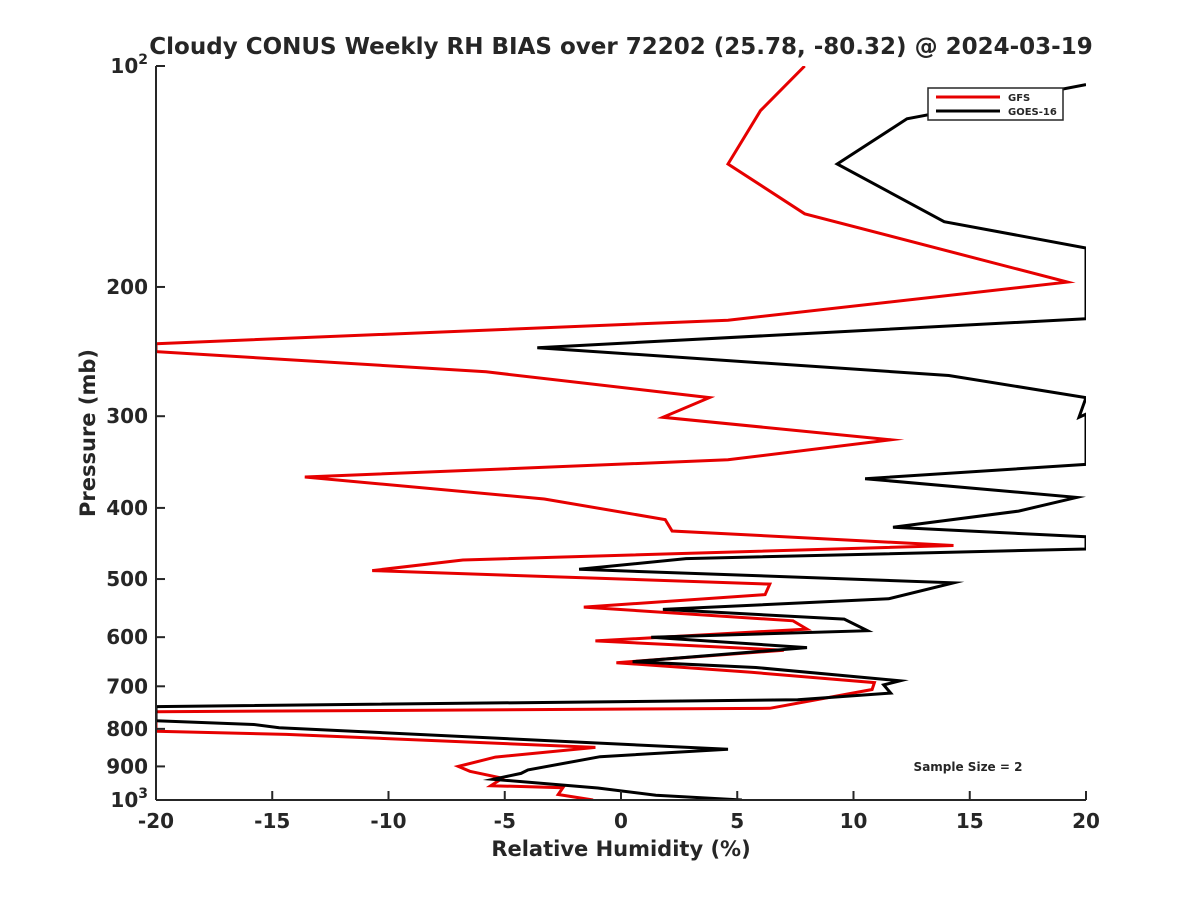  Describe the element at coordinates (156, 821) in the screenshot. I see `x-tick-label: -20` at that location.